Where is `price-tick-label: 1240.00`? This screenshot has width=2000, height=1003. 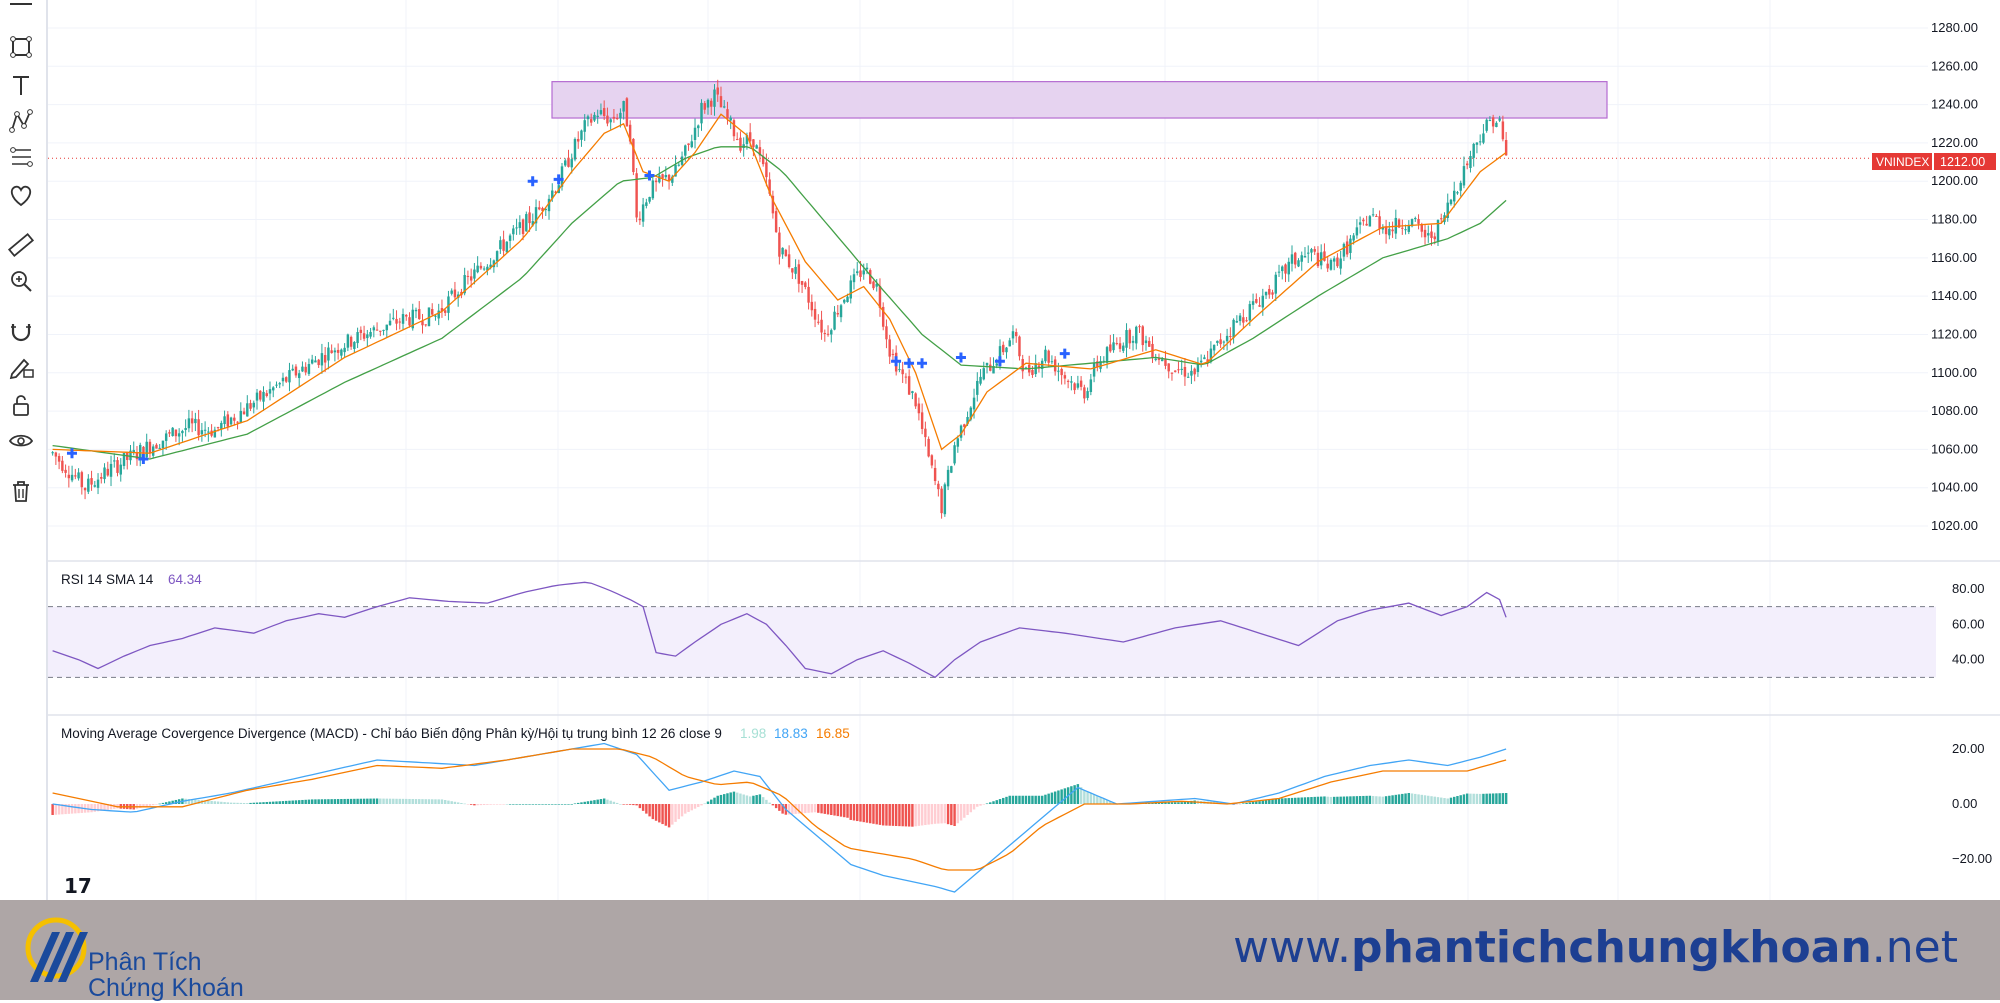
price-tick-label: 1240.00 is located at coordinates (1954, 104).